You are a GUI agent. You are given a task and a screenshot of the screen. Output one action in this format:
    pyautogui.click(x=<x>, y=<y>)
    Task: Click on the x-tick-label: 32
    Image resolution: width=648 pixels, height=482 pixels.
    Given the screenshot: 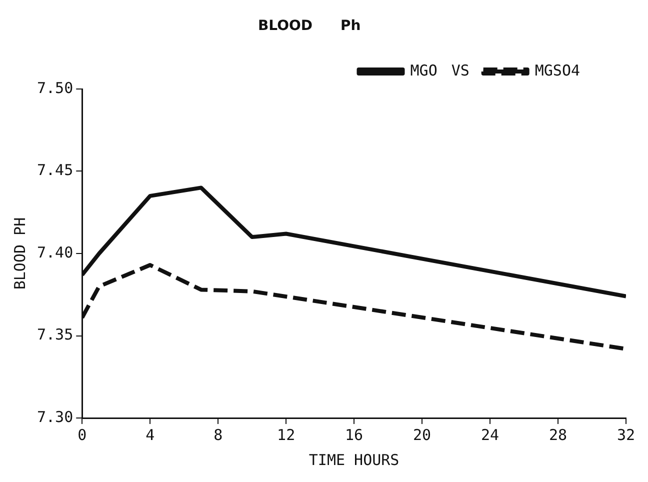 What is the action you would take?
    pyautogui.click(x=626, y=435)
    